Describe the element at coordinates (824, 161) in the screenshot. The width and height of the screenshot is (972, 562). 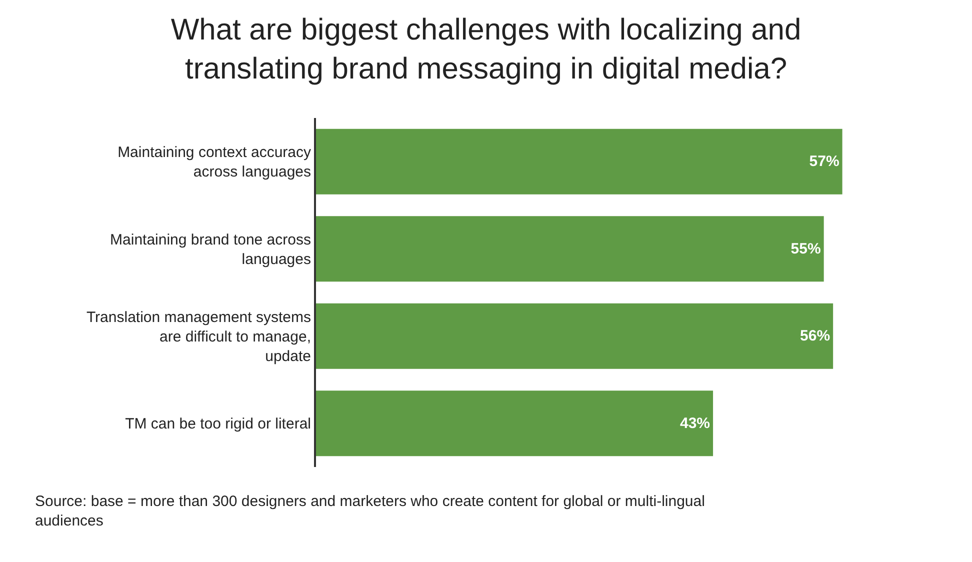
I see `data-label: 57%` at that location.